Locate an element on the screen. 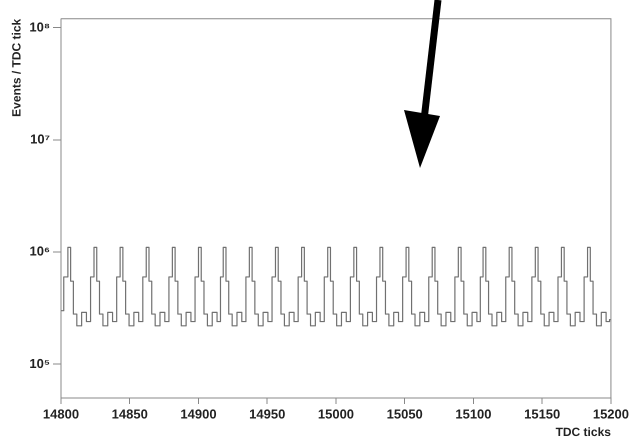  x-tick-label: 15150 is located at coordinates (542, 414).